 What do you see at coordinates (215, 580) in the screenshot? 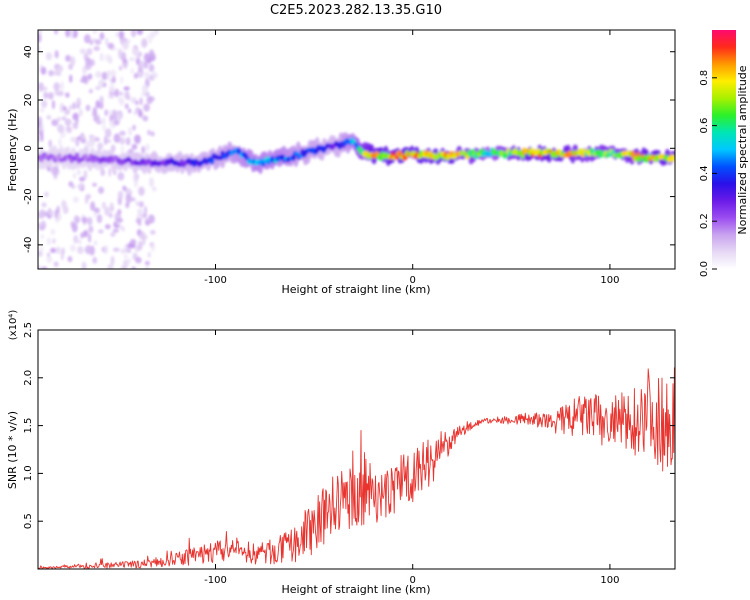
I see `x-tick-label: -100` at bounding box center [215, 580].